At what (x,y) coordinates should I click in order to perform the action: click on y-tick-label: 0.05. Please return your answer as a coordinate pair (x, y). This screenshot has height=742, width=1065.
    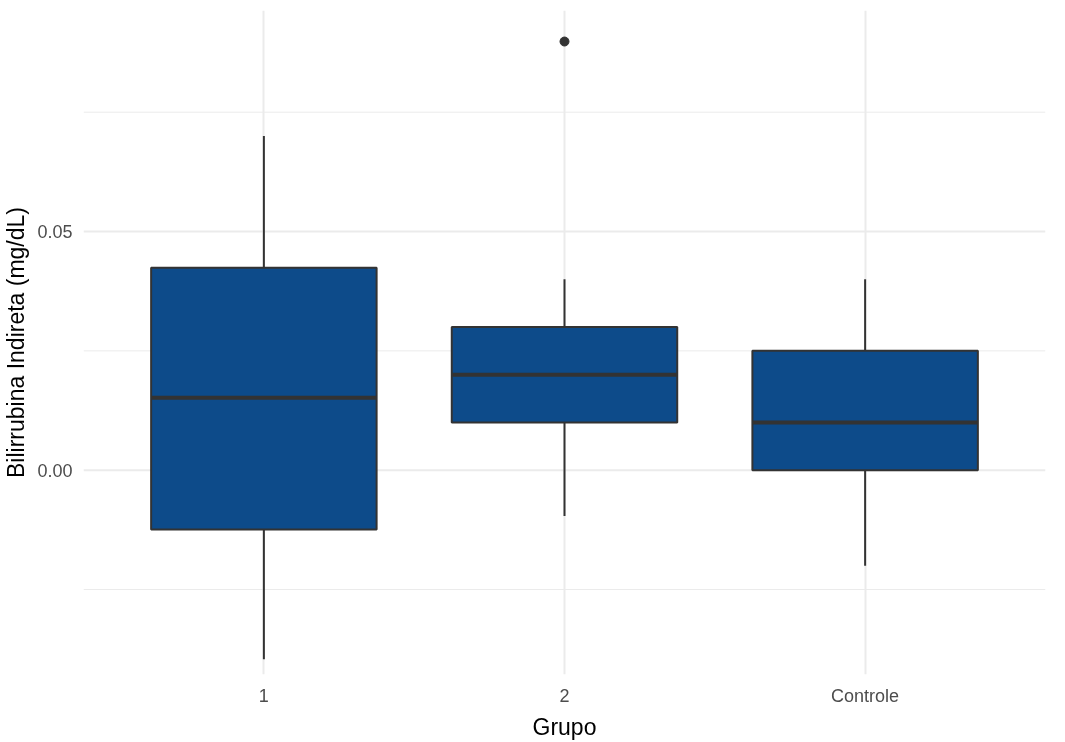
    Looking at the image, I should click on (55, 232).